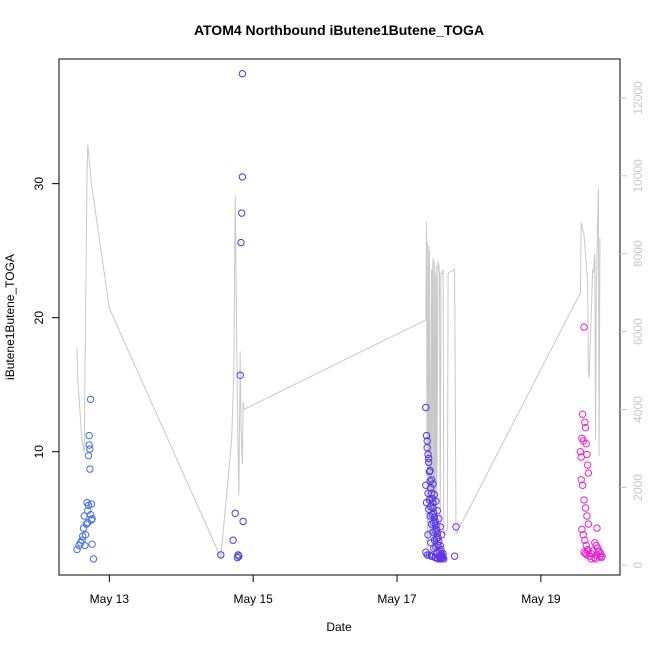  Describe the element at coordinates (254, 599) in the screenshot. I see `x-tick-label: May 15` at that location.